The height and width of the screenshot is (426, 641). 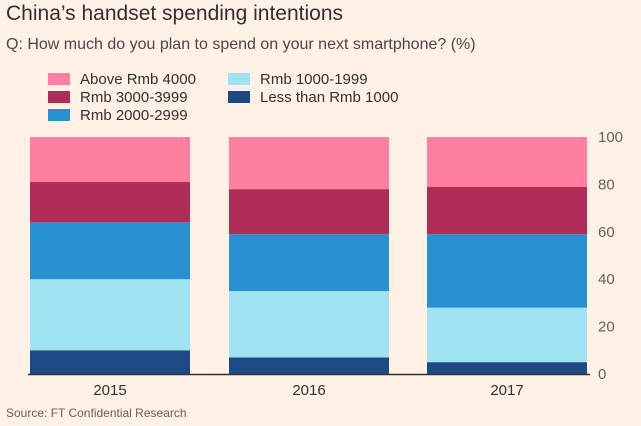 I want to click on y-tick-label-20: 20, so click(x=606, y=327).